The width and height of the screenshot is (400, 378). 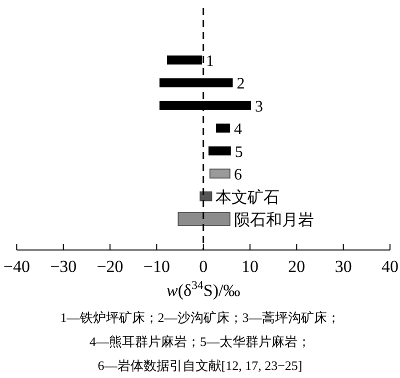 I want to click on x-tick-label: 30, so click(x=343, y=266).